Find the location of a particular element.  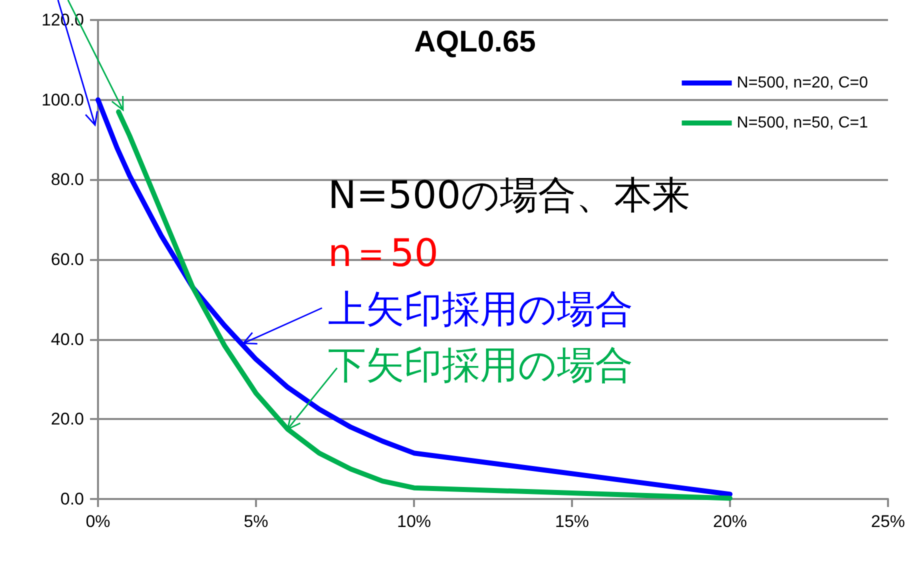

y-tick-label: 80.0 is located at coordinates (67, 180).